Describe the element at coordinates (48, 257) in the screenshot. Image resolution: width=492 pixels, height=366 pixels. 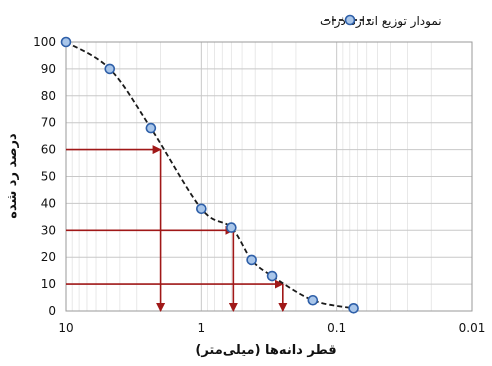
I see `y-tick-label: 20` at that location.